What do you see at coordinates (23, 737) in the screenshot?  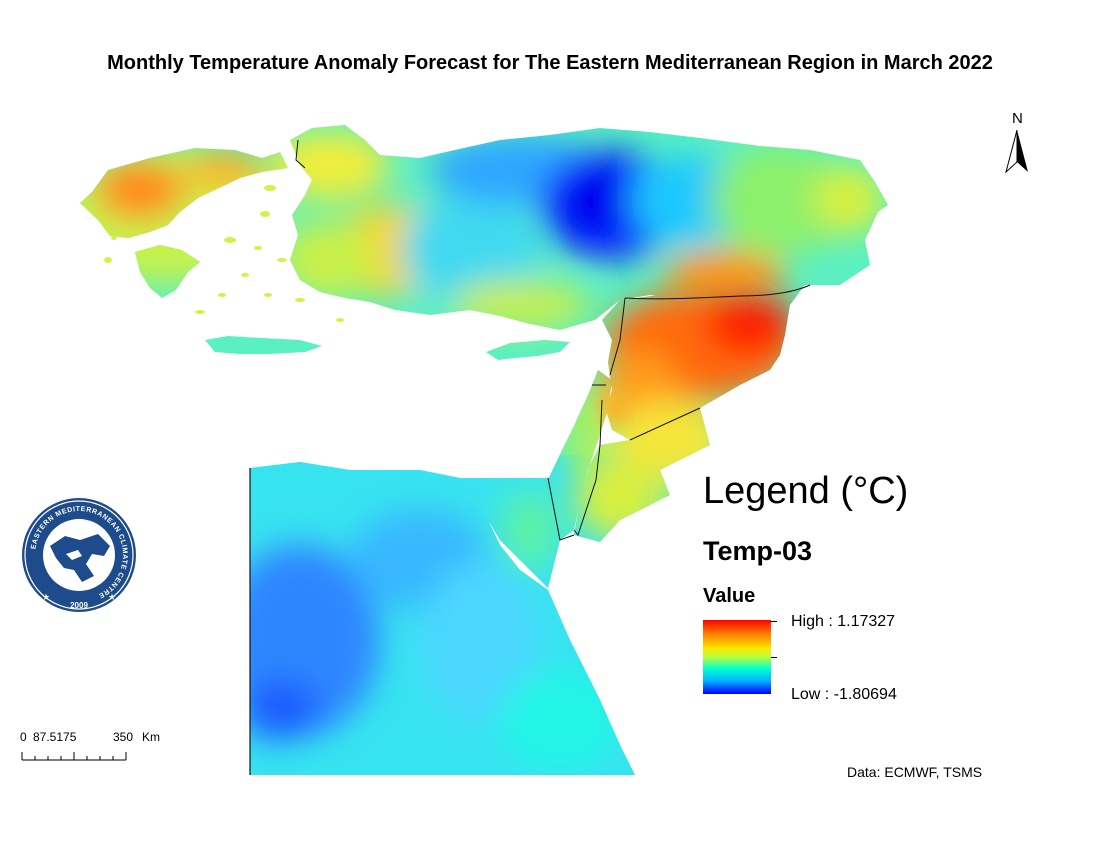 I see `scale-label-zero: 0` at bounding box center [23, 737].